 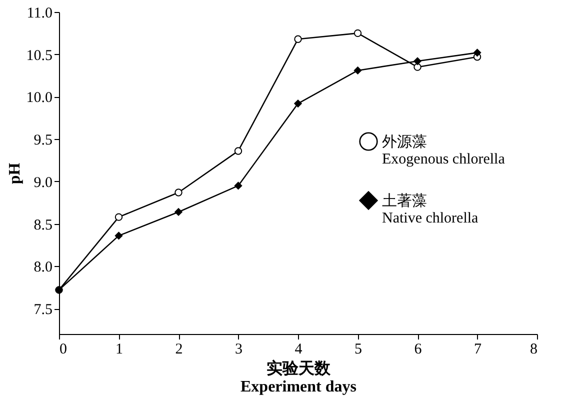 I want to click on x-tick-label: 5, so click(x=358, y=350).